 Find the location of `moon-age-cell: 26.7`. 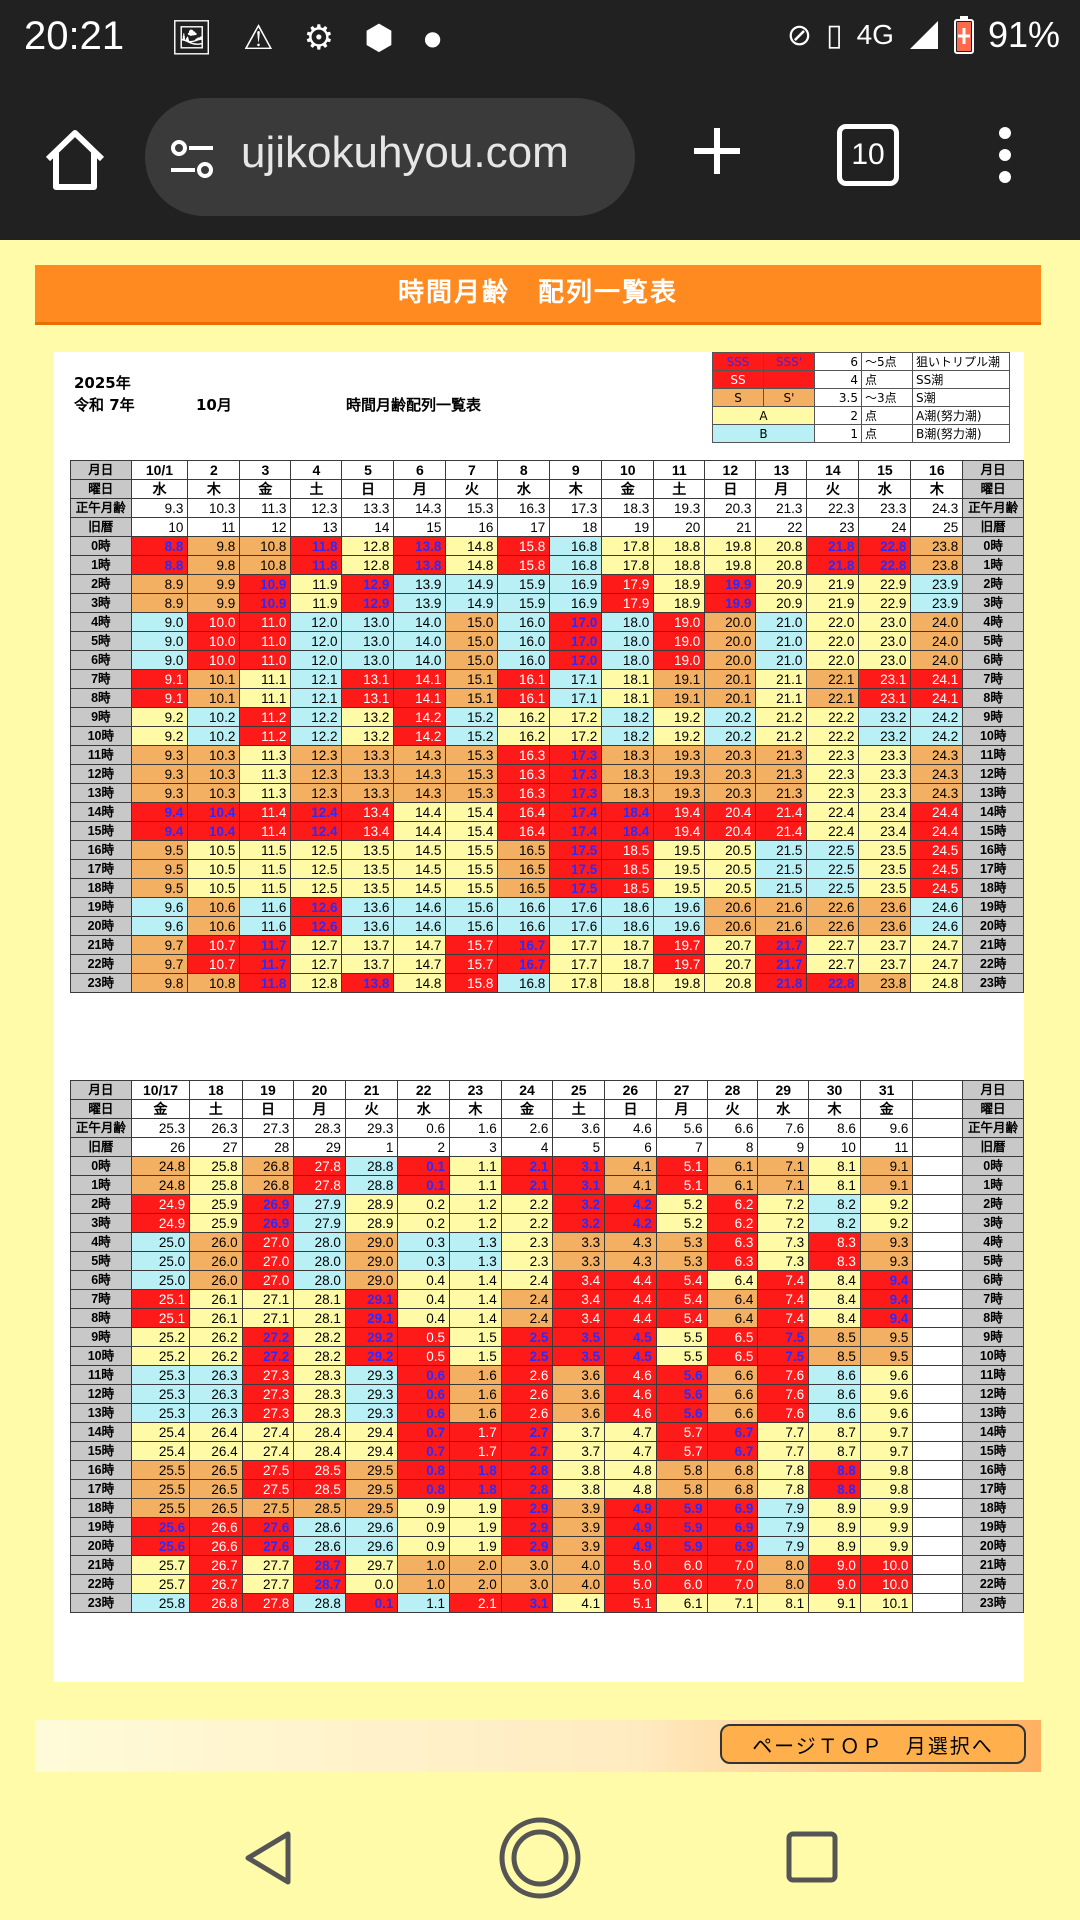

moon-age-cell: 26.7 is located at coordinates (216, 1584).